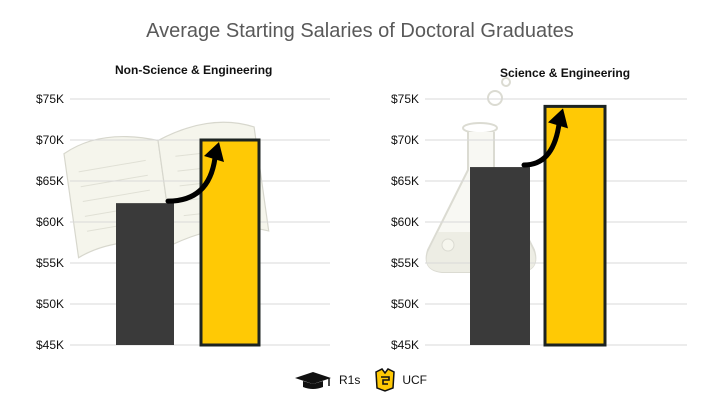  Describe the element at coordinates (400, 380) in the screenshot. I see `legend-item-ucf: UCF` at that location.